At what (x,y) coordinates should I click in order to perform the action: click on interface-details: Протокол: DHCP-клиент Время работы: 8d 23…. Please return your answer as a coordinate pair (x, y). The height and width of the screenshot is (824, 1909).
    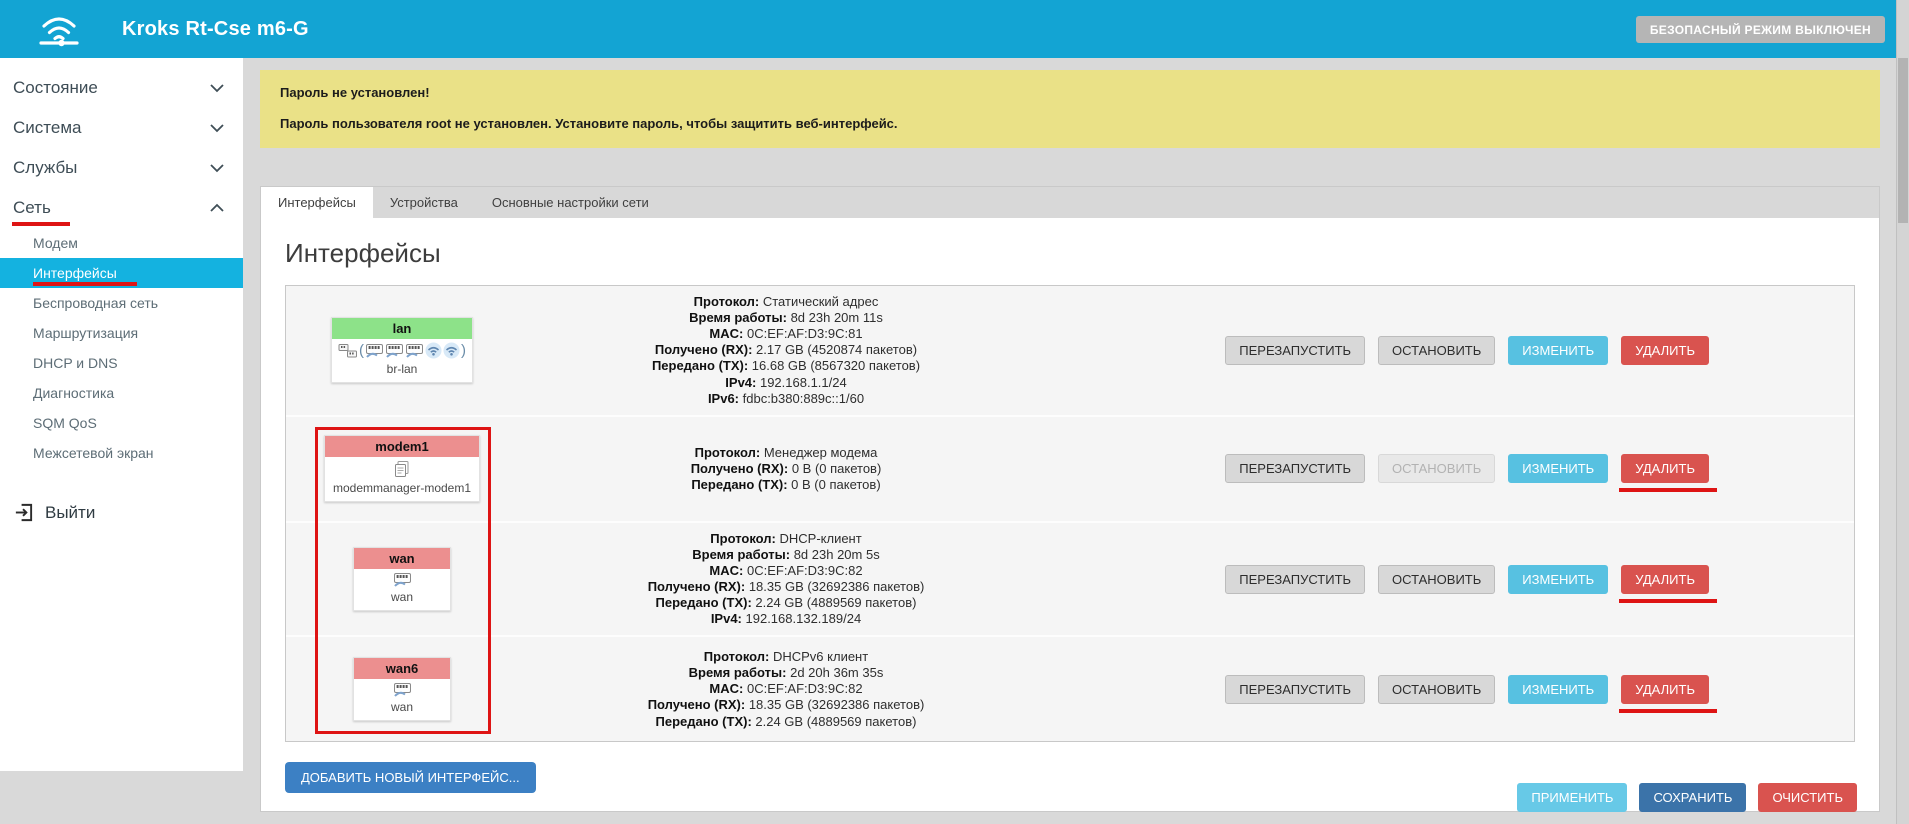
    Looking at the image, I should click on (898, 579).